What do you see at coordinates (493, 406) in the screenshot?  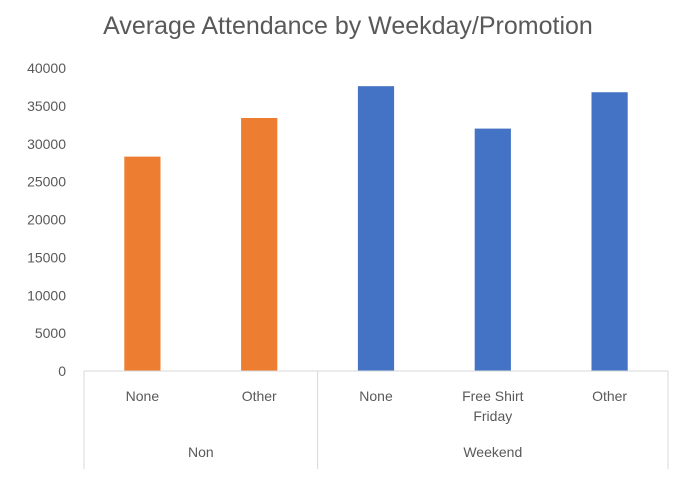 I see `x-tick-label: Free Shirt Friday` at bounding box center [493, 406].